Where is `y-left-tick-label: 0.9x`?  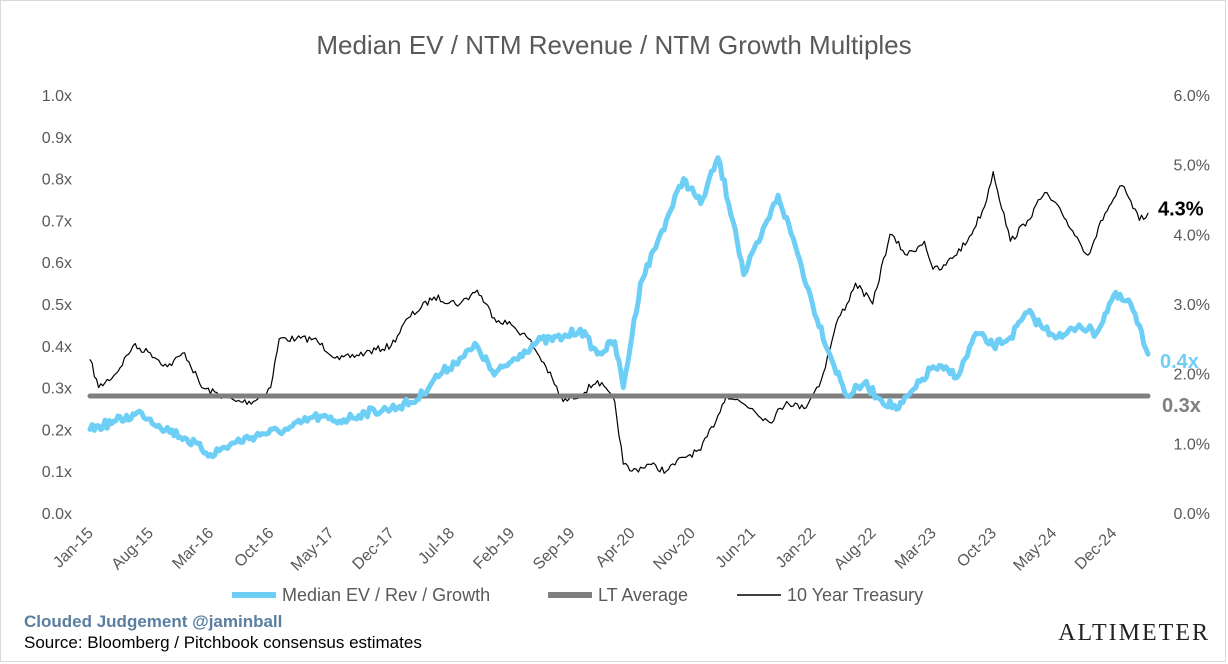
y-left-tick-label: 0.9x is located at coordinates (57, 138).